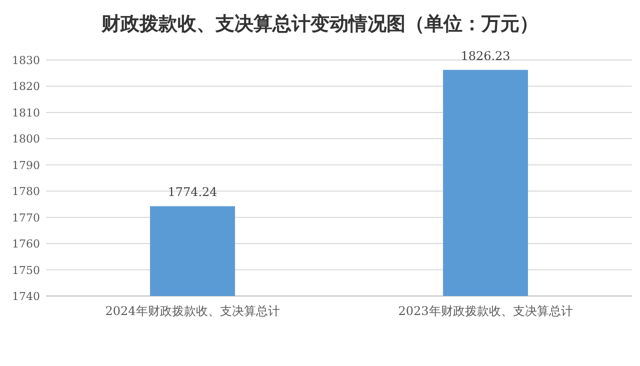 This screenshot has width=640, height=366. Describe the element at coordinates (485, 311) in the screenshot. I see `x-tick-label: 2023年财政拨款收、支决算总计` at that location.